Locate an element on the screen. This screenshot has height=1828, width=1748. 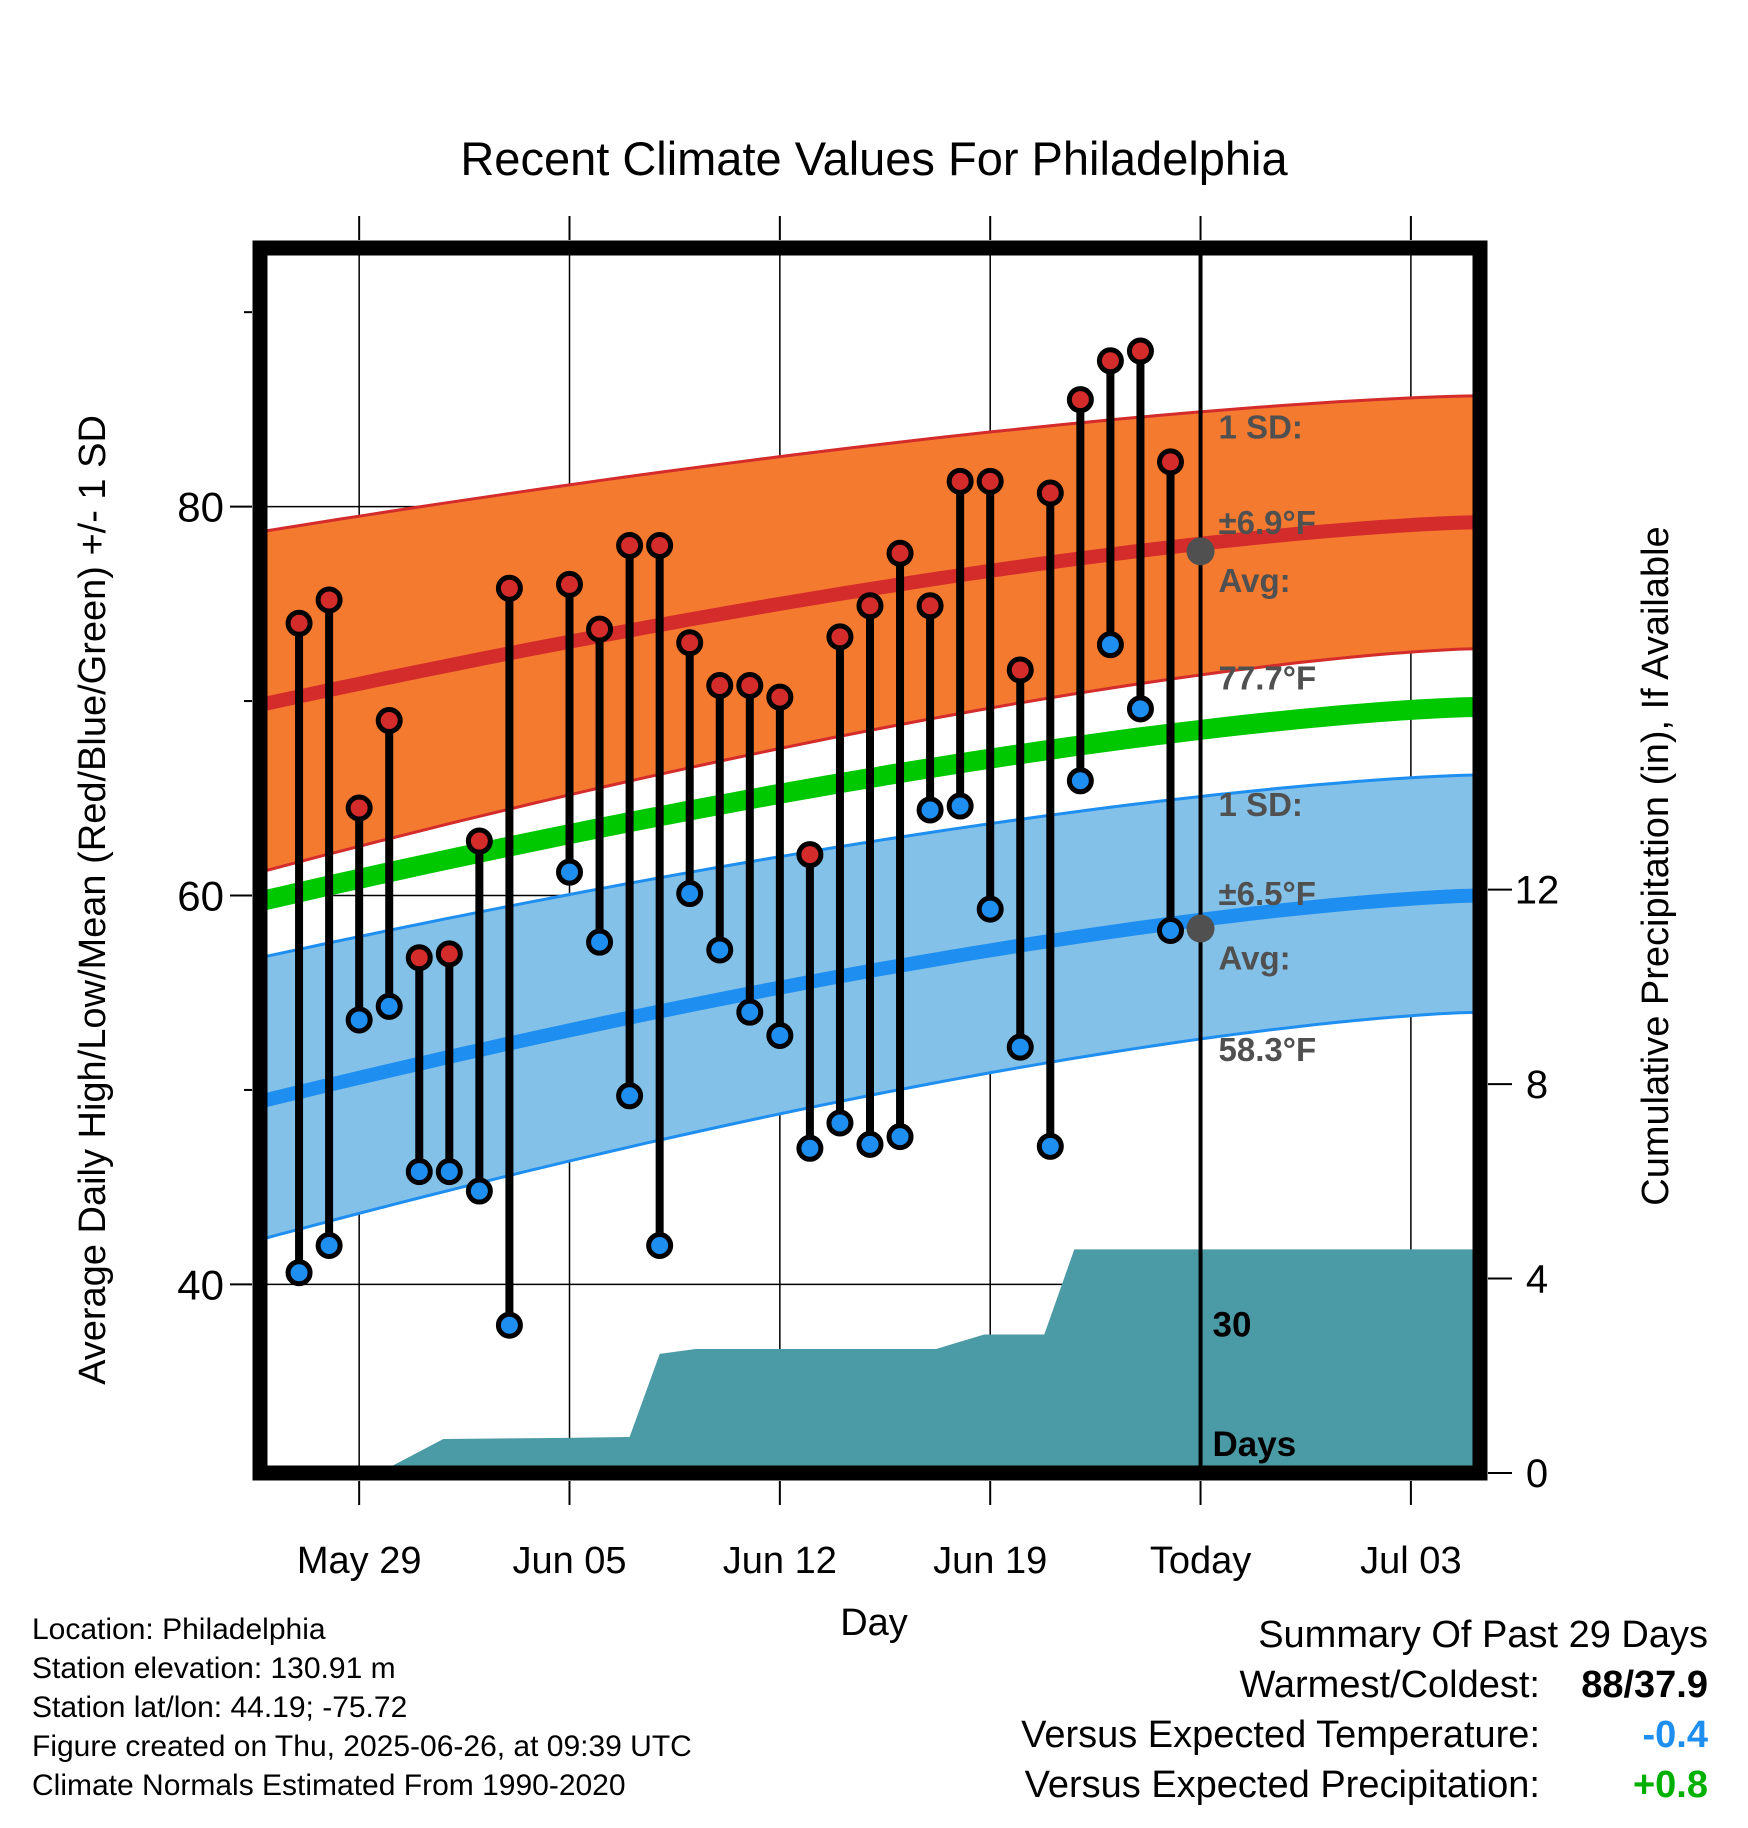
precip-value: +0.8 is located at coordinates (1670, 1785).